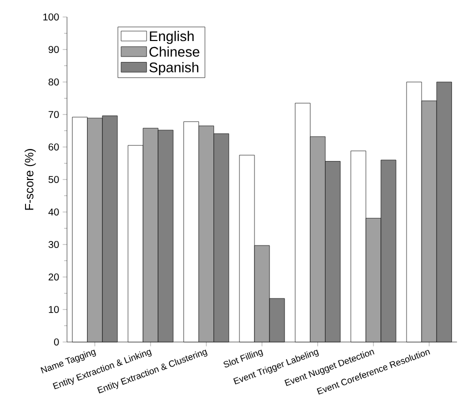  I want to click on y-tick-label: 70, so click(53, 114).